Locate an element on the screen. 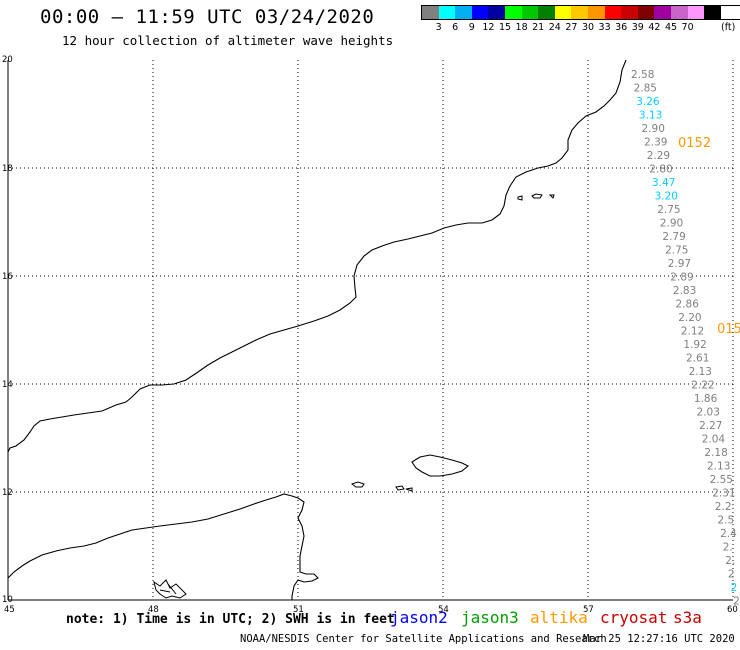  wave-height-value: 2.04 is located at coordinates (714, 440).